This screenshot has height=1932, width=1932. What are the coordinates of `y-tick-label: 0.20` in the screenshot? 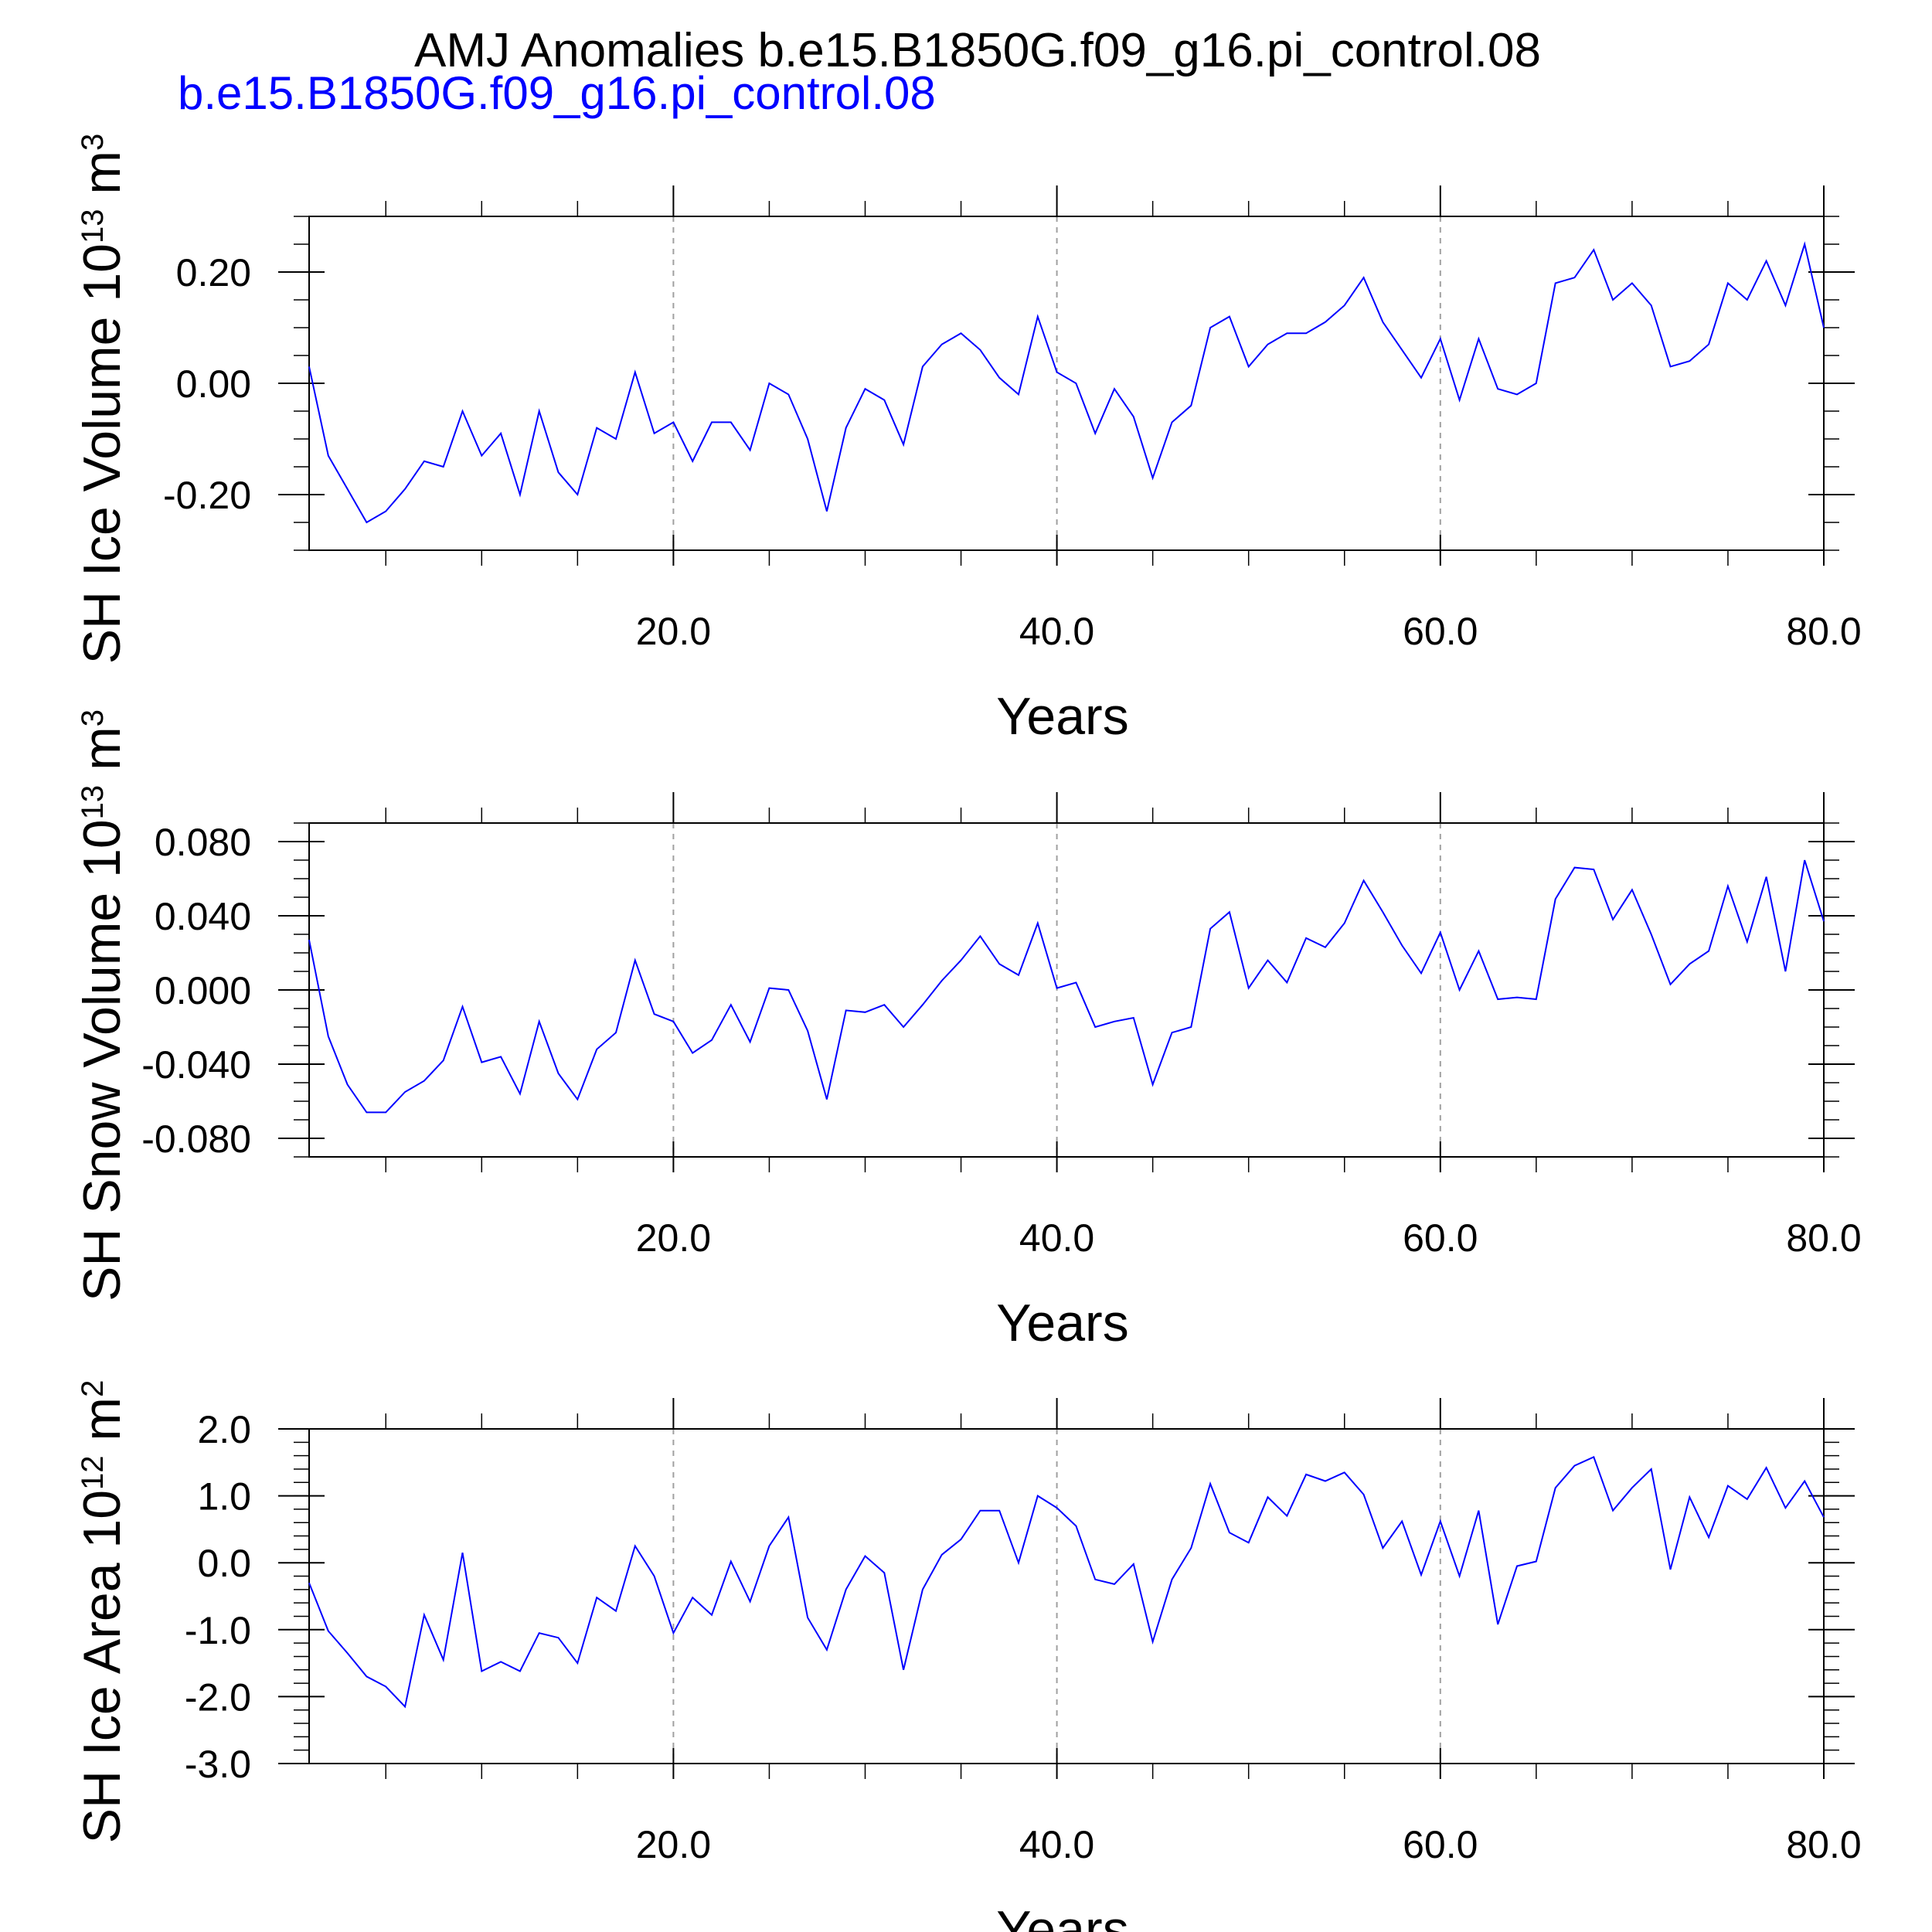 It's located at (214, 273).